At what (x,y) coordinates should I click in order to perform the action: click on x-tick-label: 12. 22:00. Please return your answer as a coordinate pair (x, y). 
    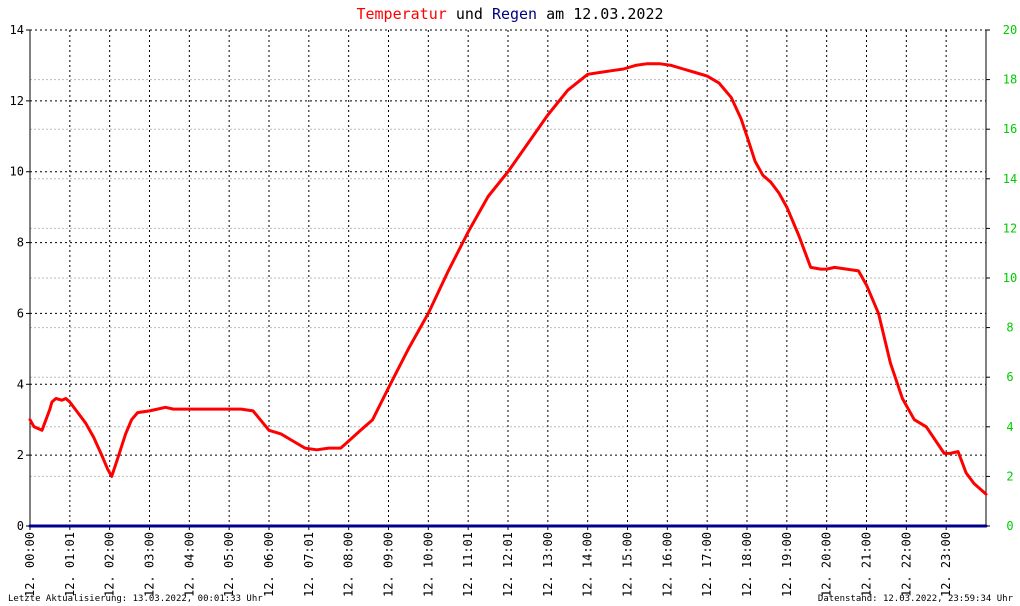
    Looking at the image, I should click on (906, 564).